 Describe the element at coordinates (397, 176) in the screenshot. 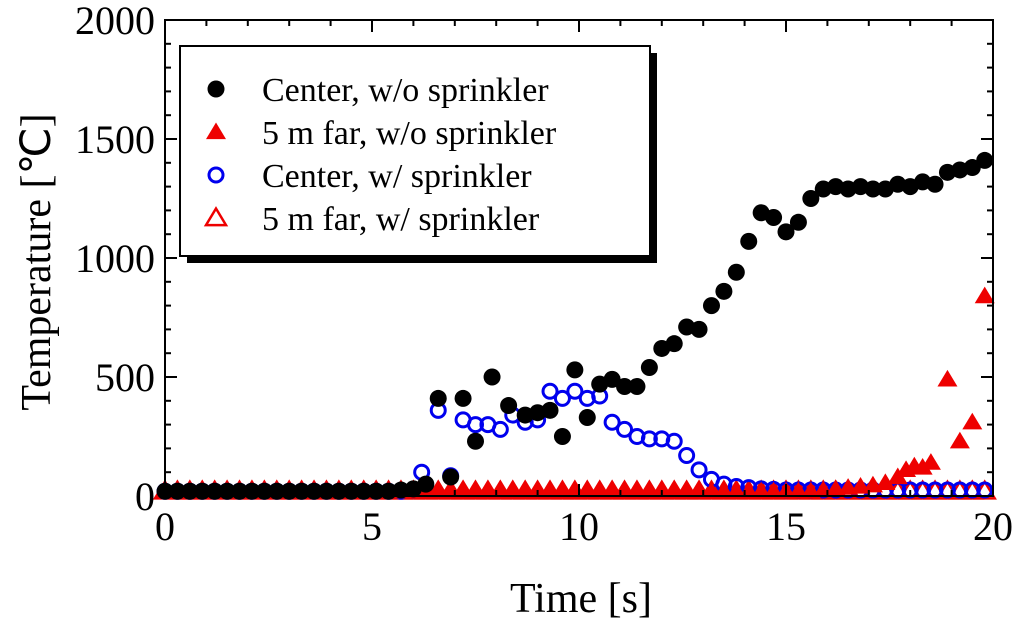

I see `legend-label: Center, w/ sprinkler` at that location.